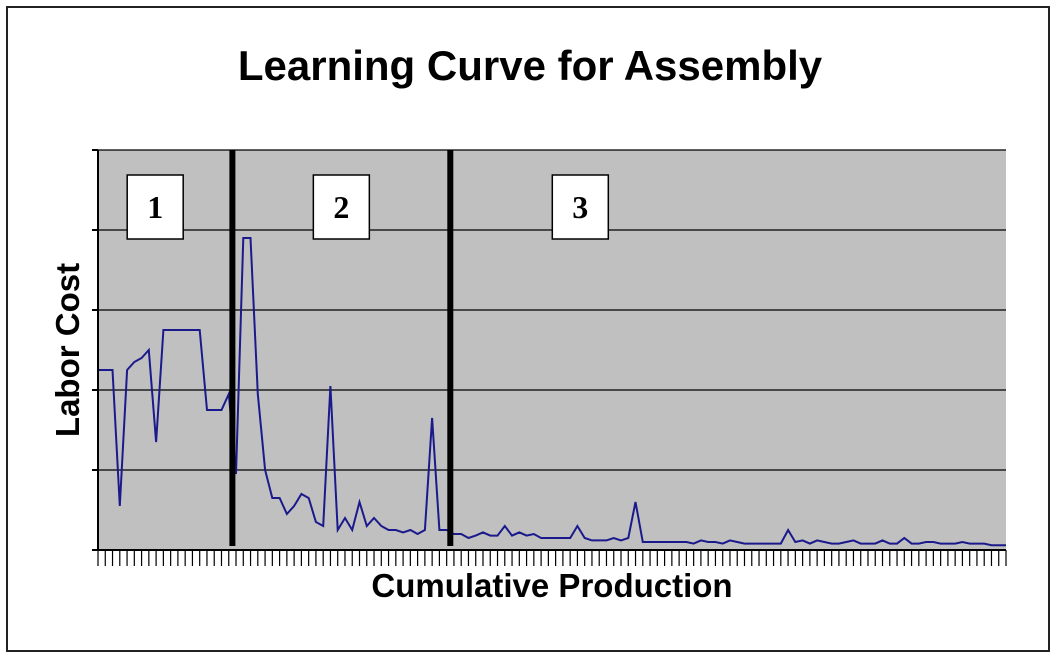 The width and height of the screenshot is (1060, 662). I want to click on region-label-1: 1, so click(155, 207).